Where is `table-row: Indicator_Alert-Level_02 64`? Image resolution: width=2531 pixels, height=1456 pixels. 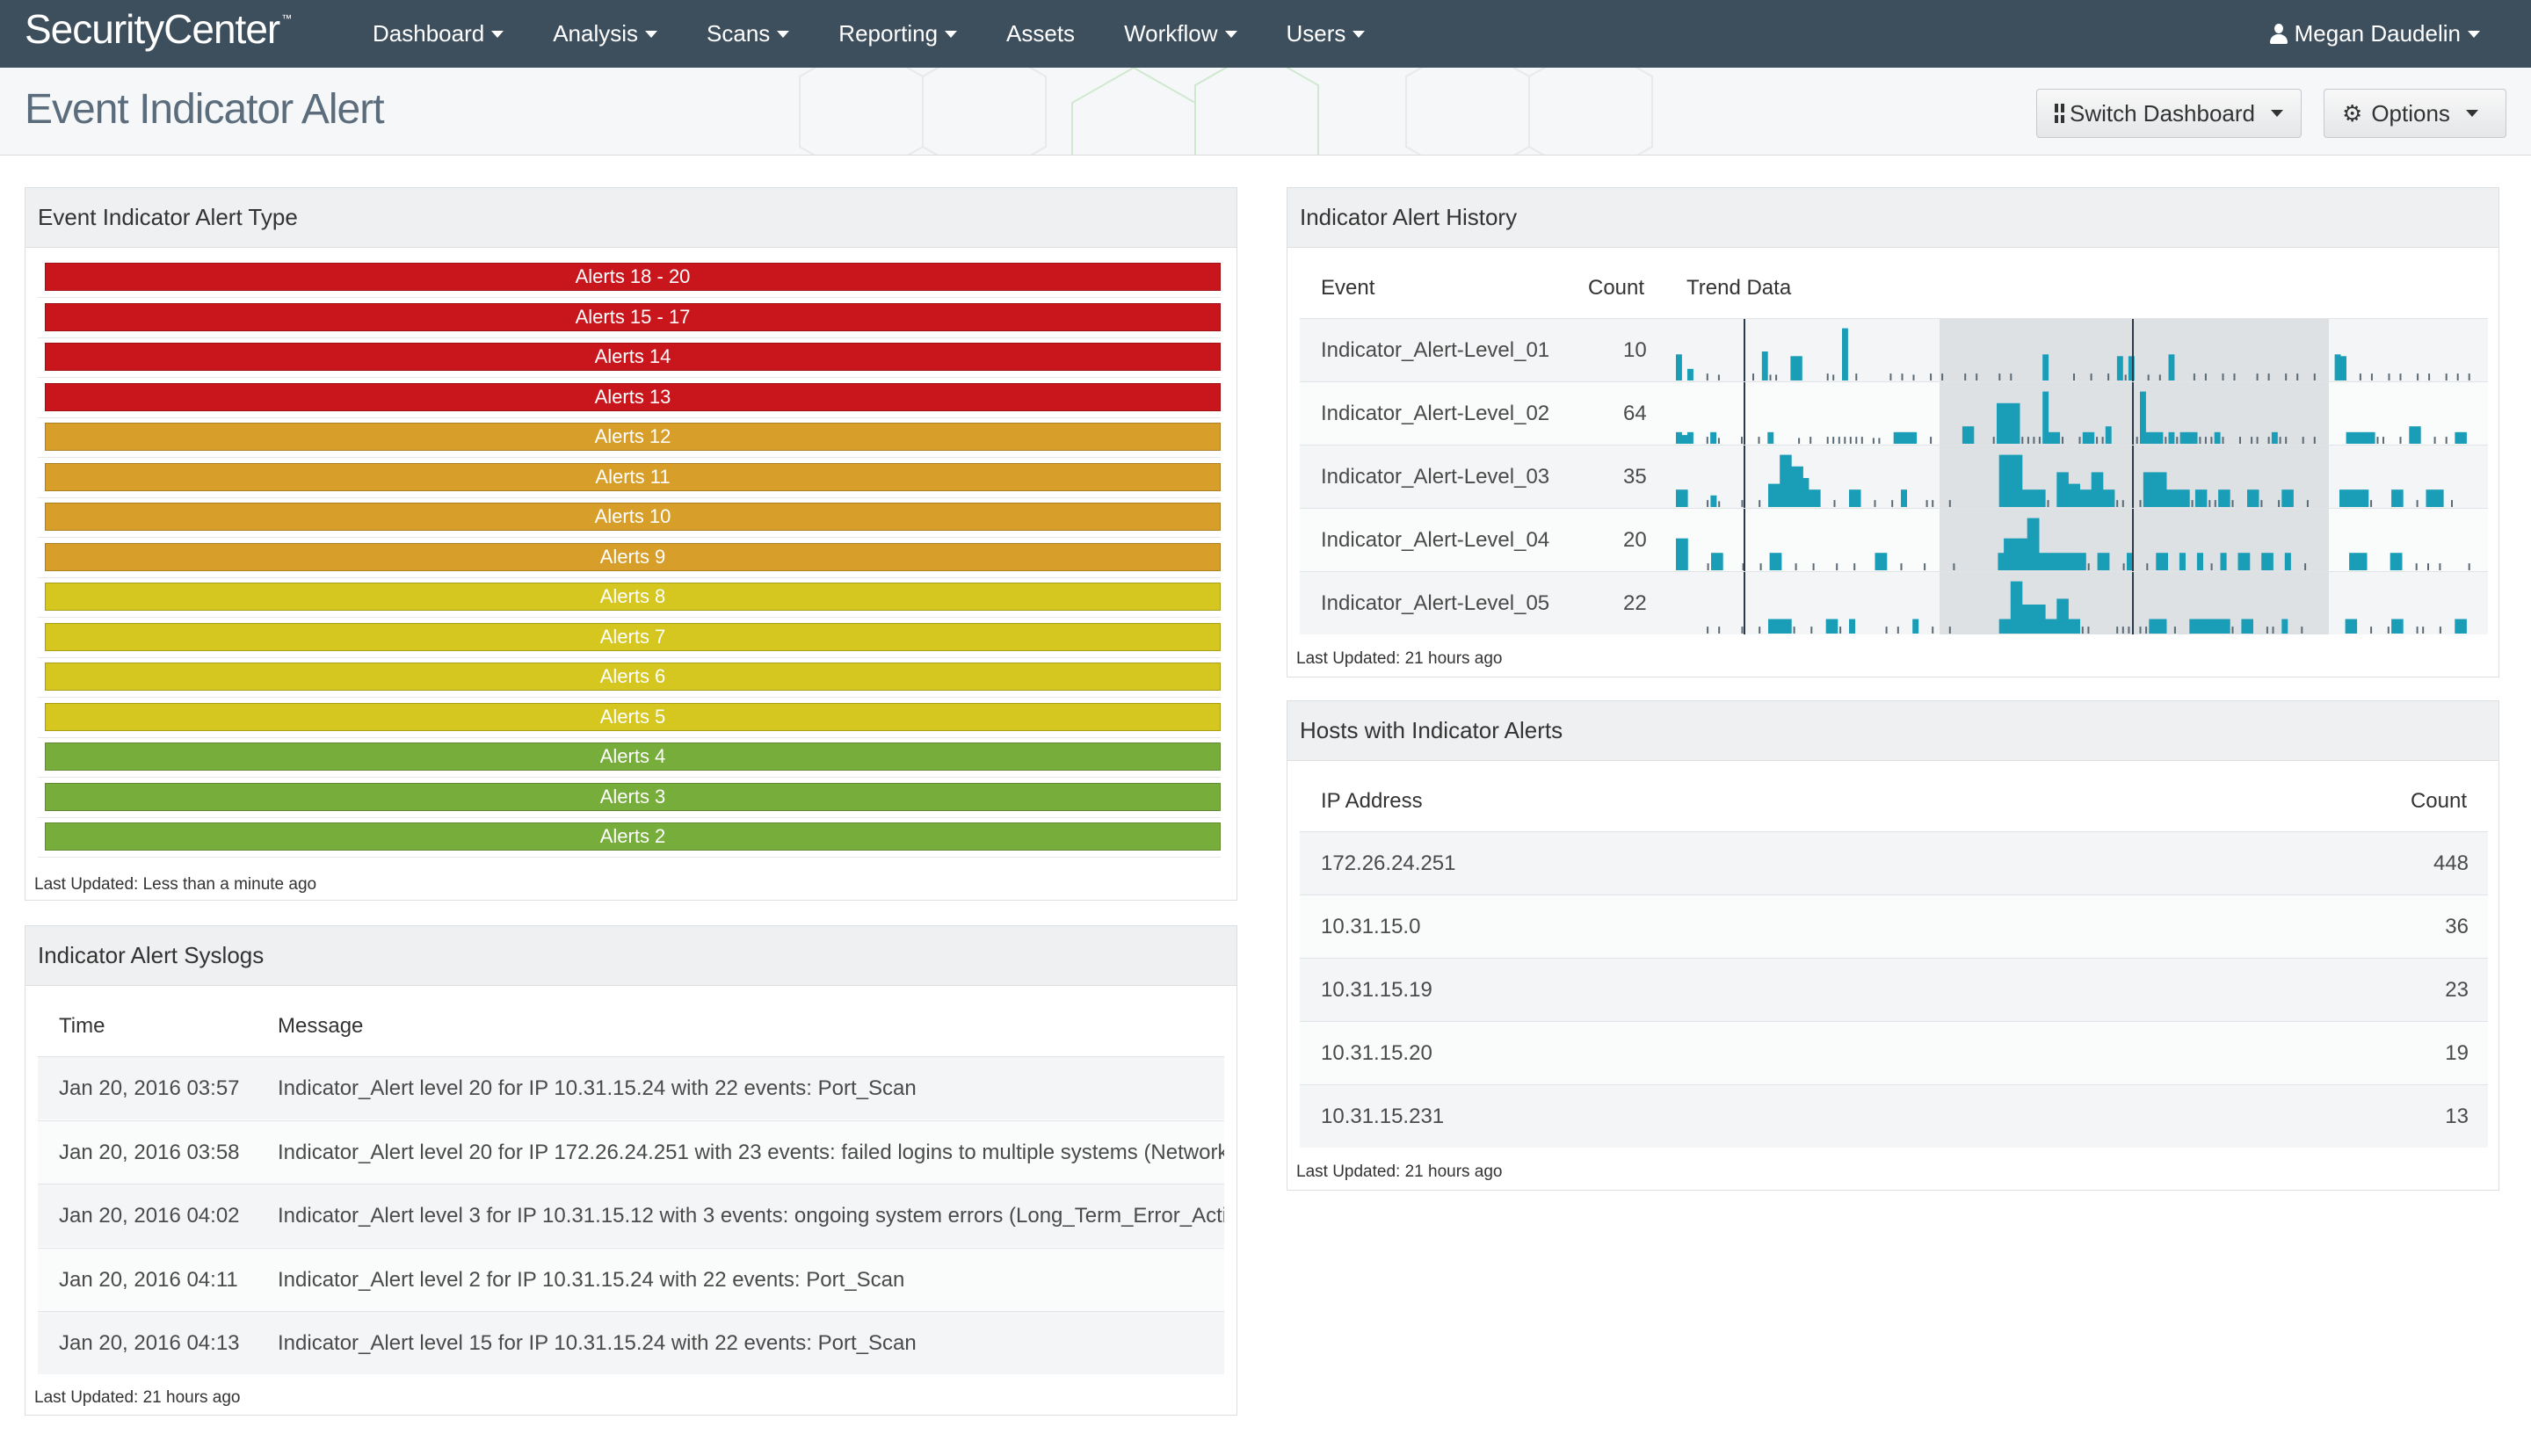 table-row: Indicator_Alert-Level_02 64 is located at coordinates (1894, 413).